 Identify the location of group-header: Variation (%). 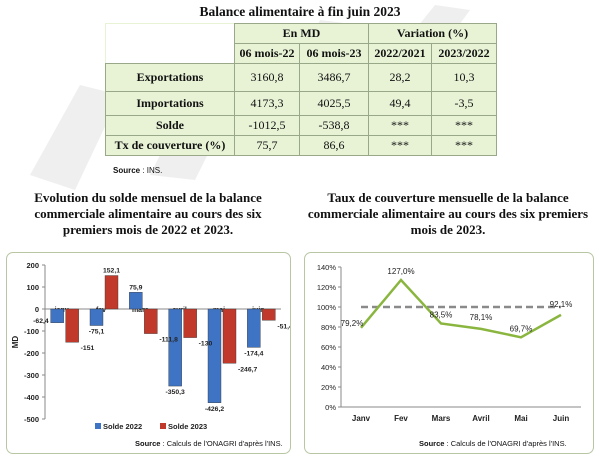
(432, 33).